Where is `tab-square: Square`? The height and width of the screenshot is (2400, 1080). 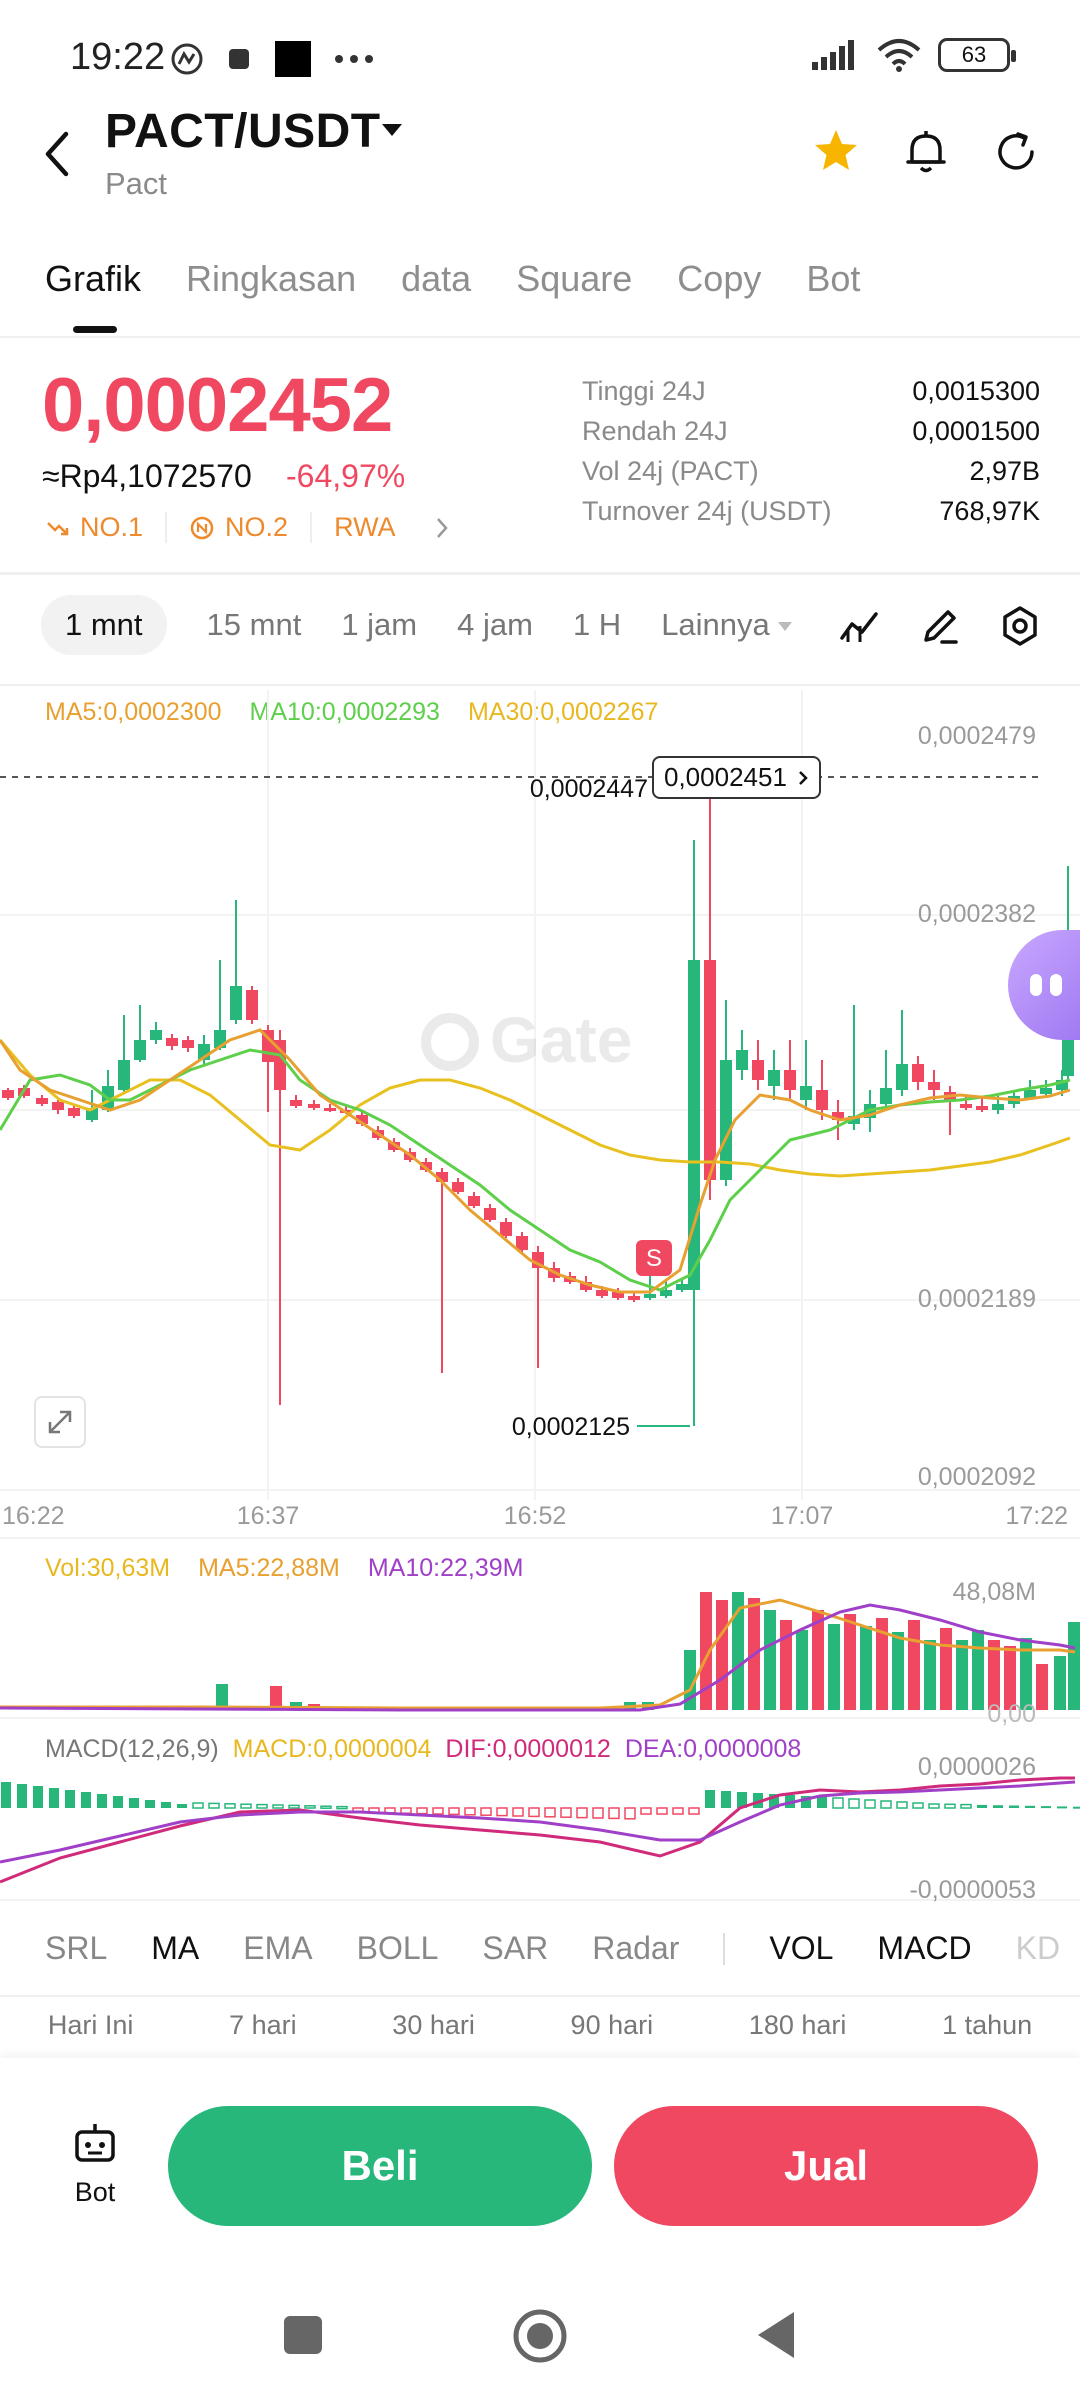
tab-square: Square is located at coordinates (574, 278).